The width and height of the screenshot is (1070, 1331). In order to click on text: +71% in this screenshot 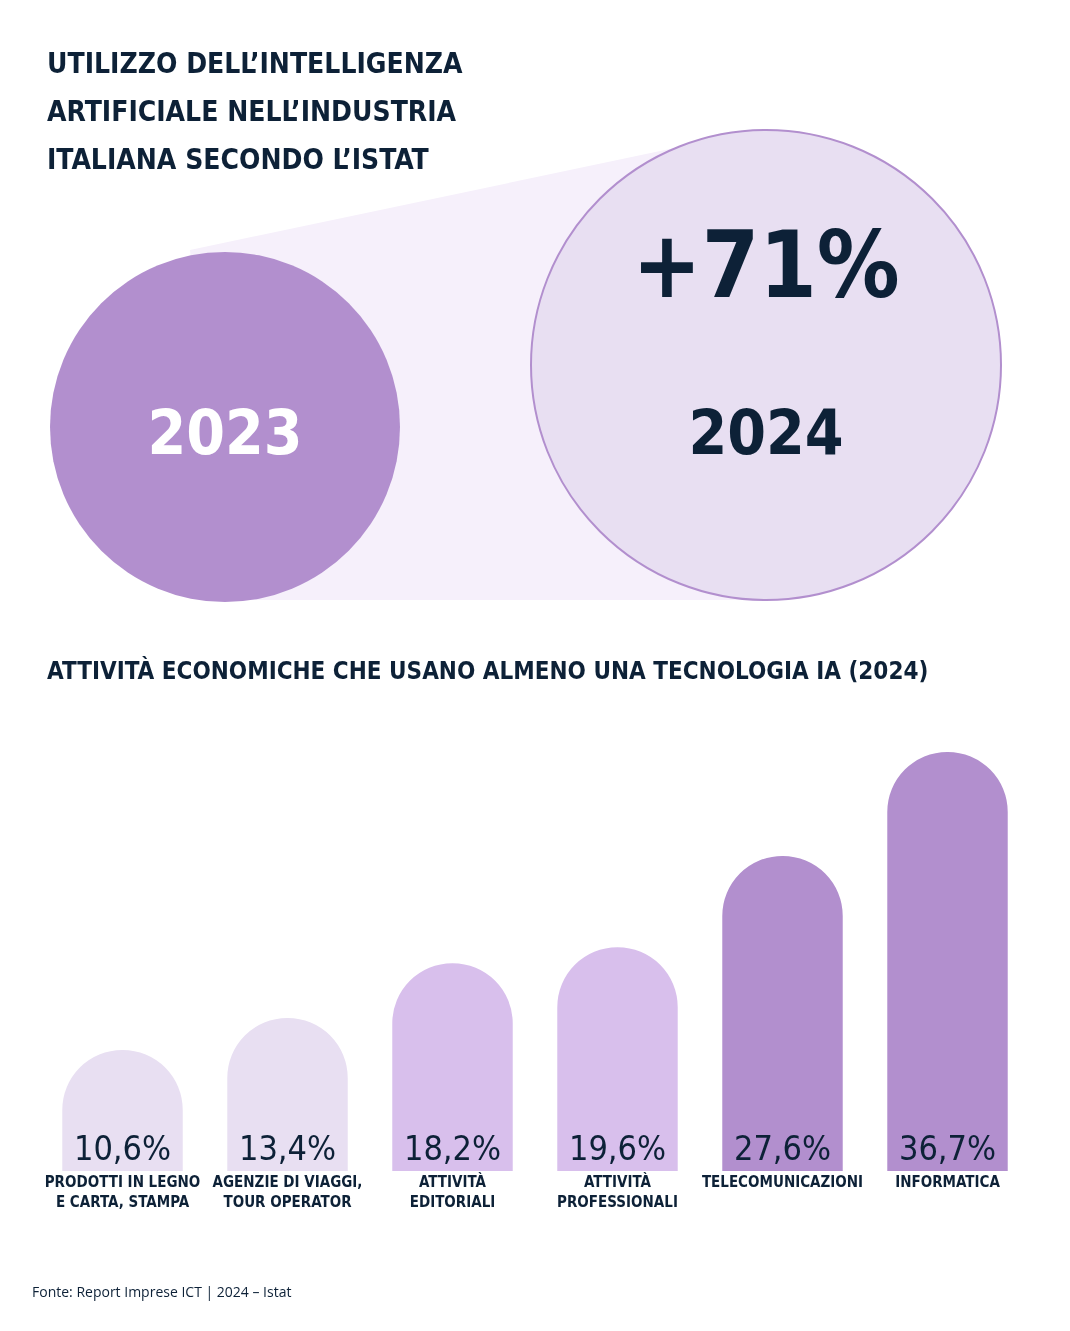, I will do `click(766, 265)`.